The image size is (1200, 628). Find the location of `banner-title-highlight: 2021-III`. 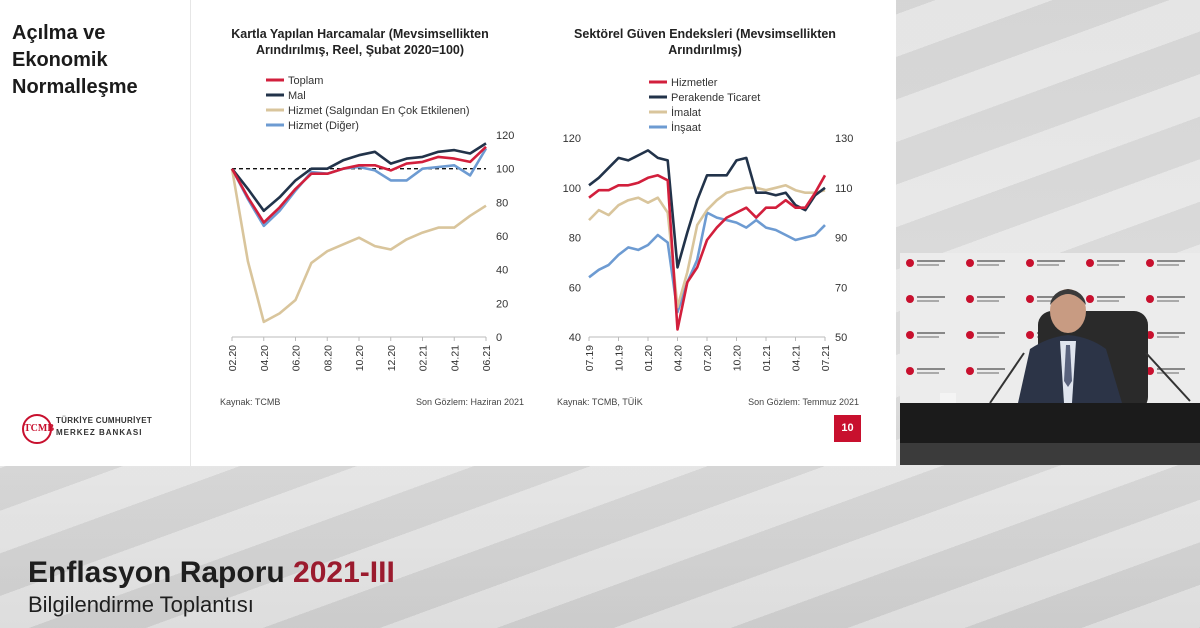

banner-title-highlight: 2021-III is located at coordinates (344, 572).